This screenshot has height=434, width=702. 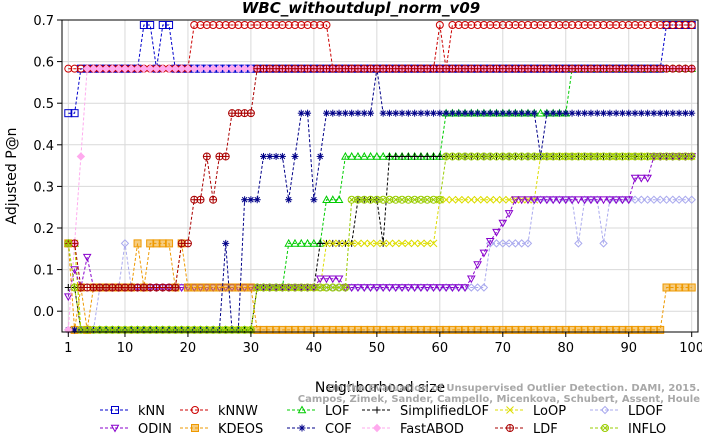 What do you see at coordinates (503, 348) in the screenshot?
I see `x-tick-label: 70` at bounding box center [503, 348].